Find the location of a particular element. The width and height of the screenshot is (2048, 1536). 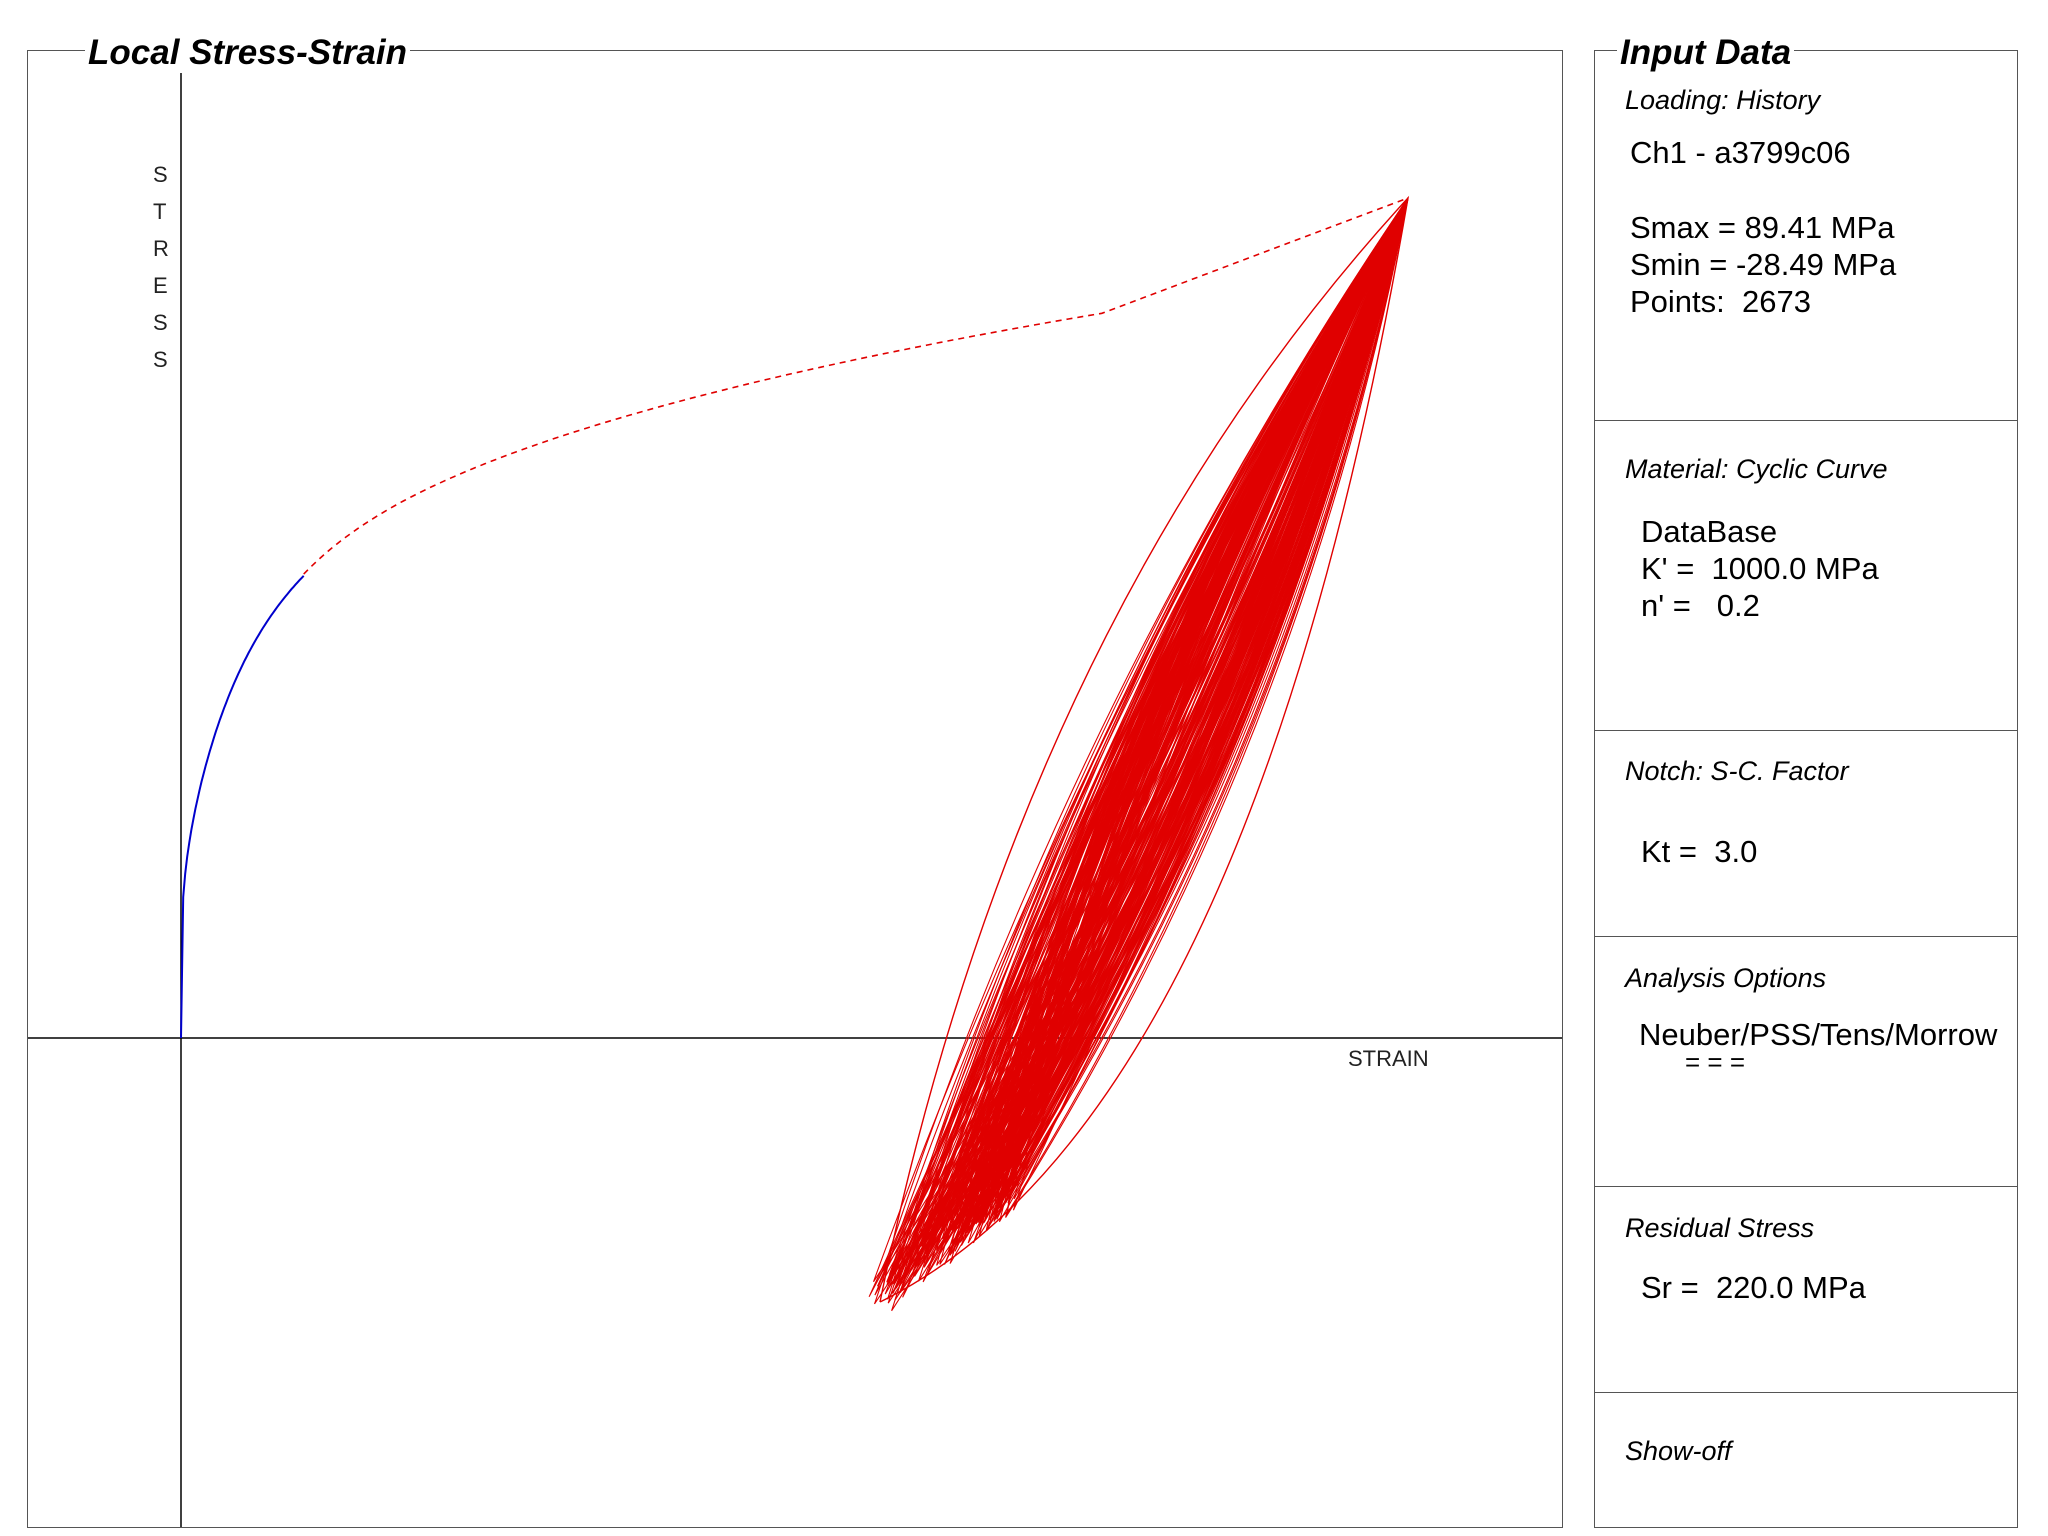

analysis-flags: = = = is located at coordinates (1715, 1062).